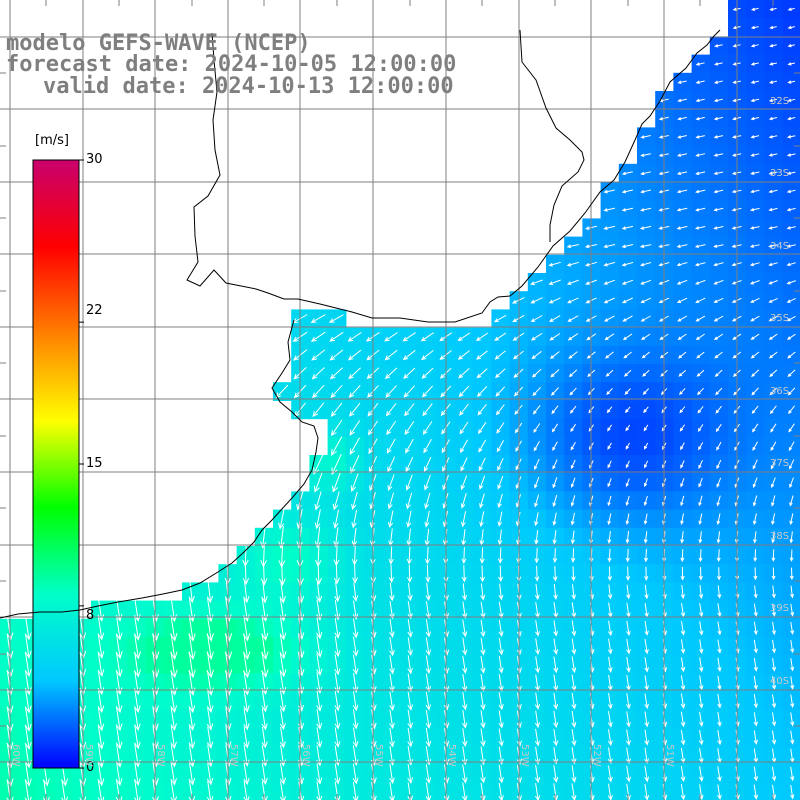 The height and width of the screenshot is (800, 800). Describe the element at coordinates (88, 755) in the screenshot. I see `lon-label-59w: 59W` at that location.